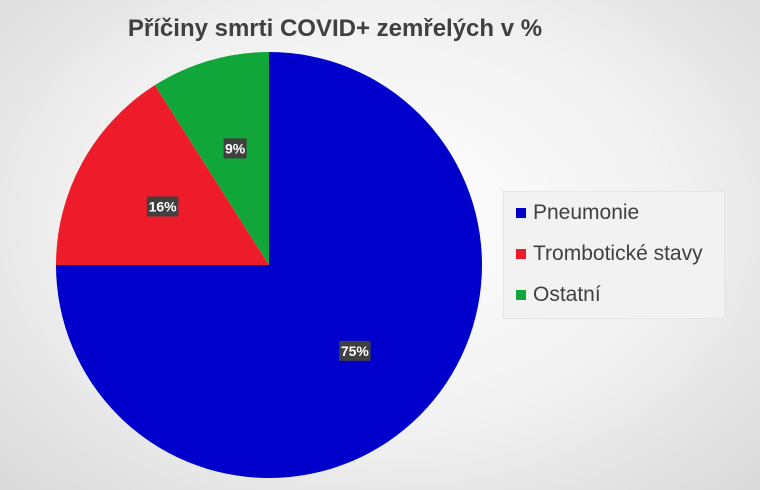  I want to click on data-label-tromboticke-stavy: 16%, so click(162, 206).